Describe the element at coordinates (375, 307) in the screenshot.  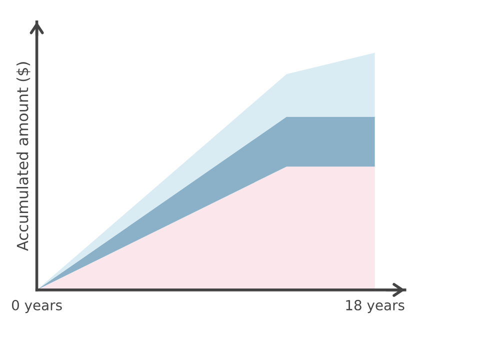
I see `x-tick-label: 18 years` at that location.